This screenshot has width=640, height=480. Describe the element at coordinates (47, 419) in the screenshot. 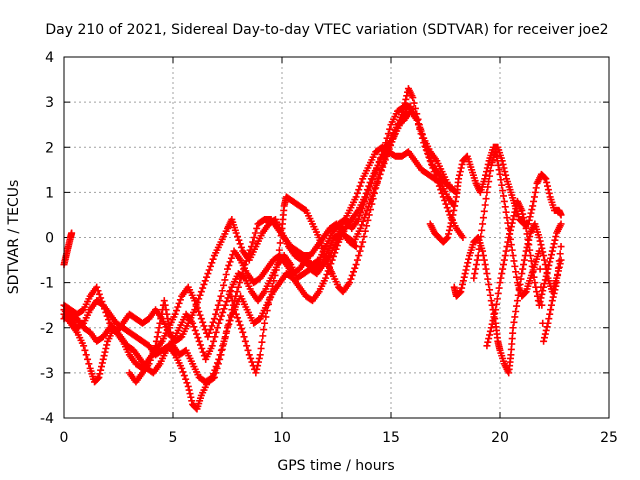

I see `y-tick-label: -4` at that location.